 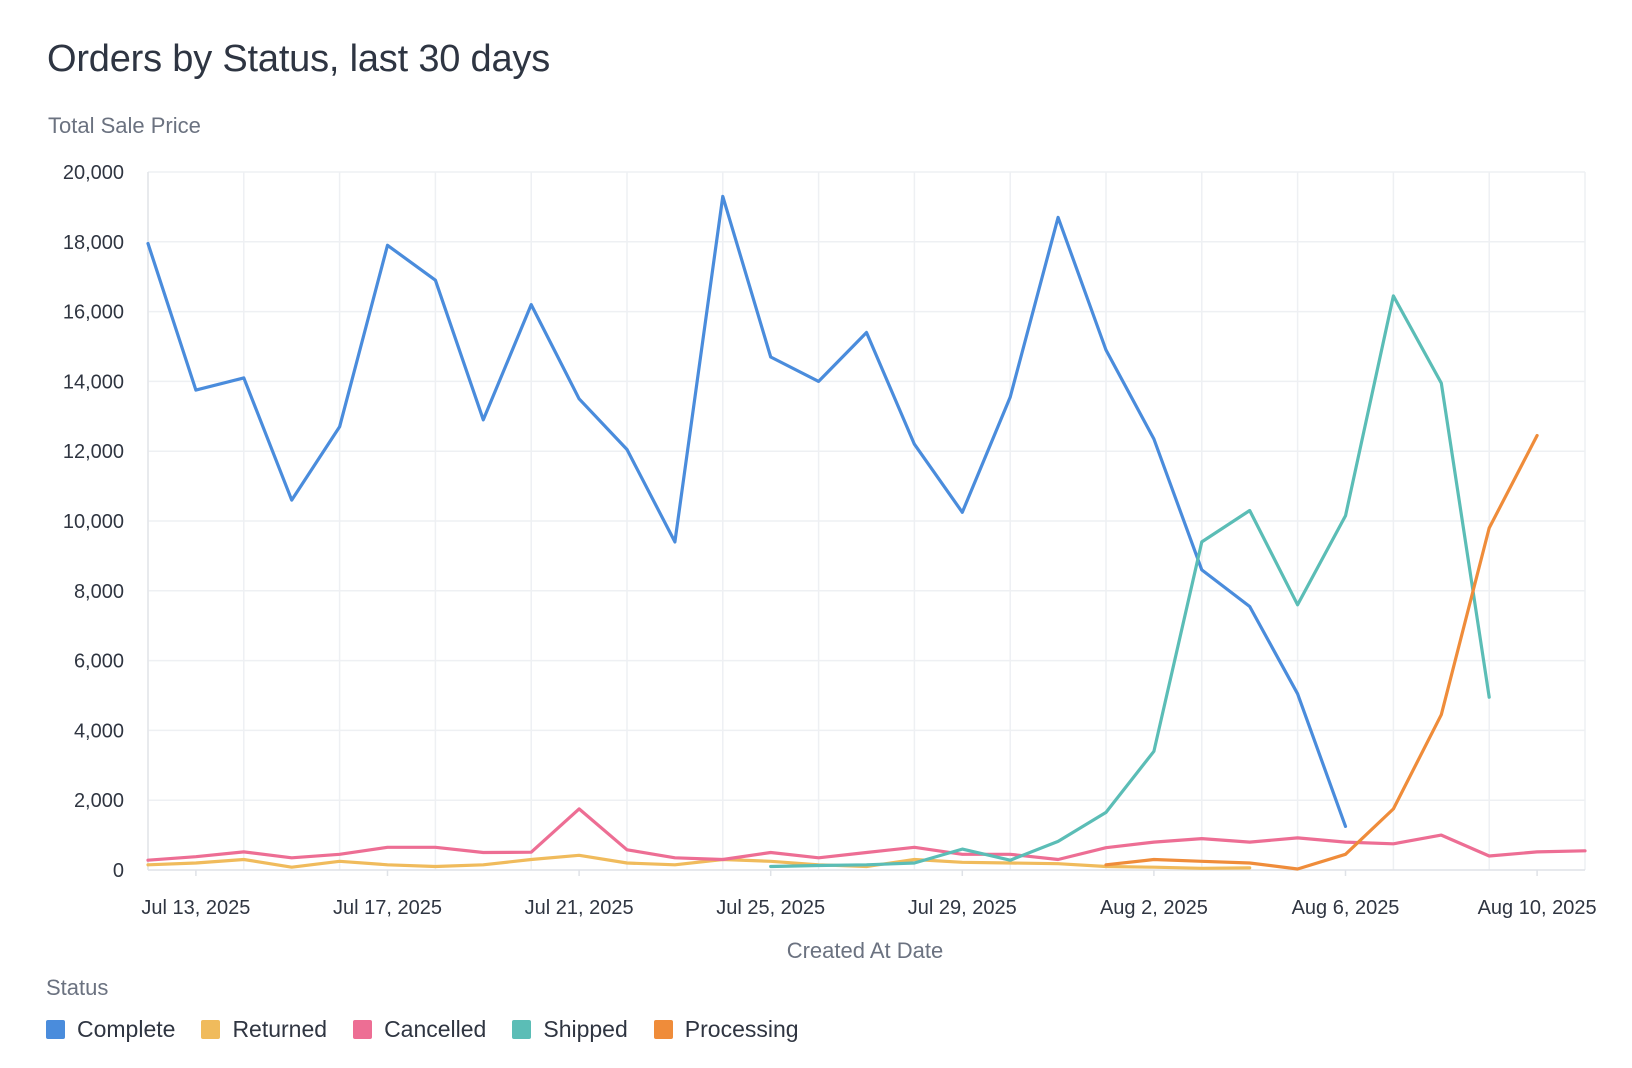 What do you see at coordinates (124, 125) in the screenshot?
I see `y-axis-label: Total Sale Price` at bounding box center [124, 125].